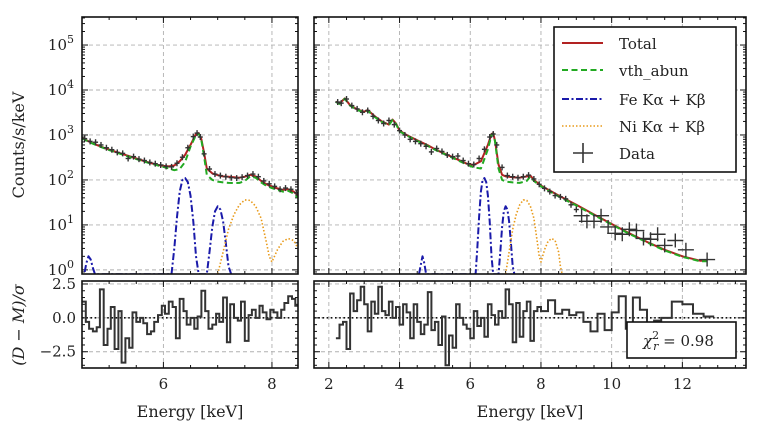 Image resolution: width=763 pixels, height=424 pixels. Describe the element at coordinates (638, 44) in the screenshot. I see `legend-label-total: Total` at that location.